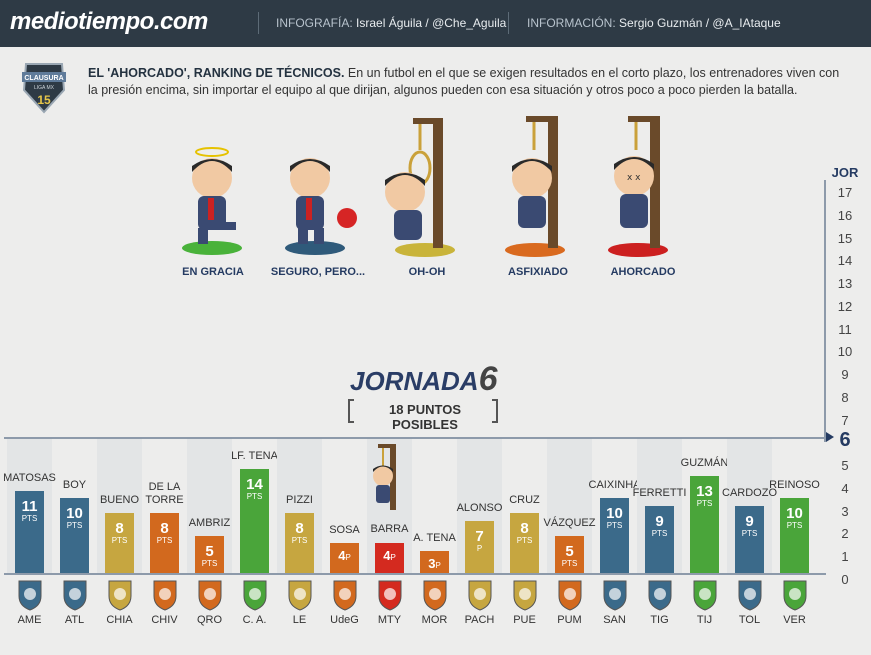 The width and height of the screenshot is (871, 655). What do you see at coordinates (469, 23) in the screenshot?
I see `infografia-handle: @Che_Aguila` at bounding box center [469, 23].